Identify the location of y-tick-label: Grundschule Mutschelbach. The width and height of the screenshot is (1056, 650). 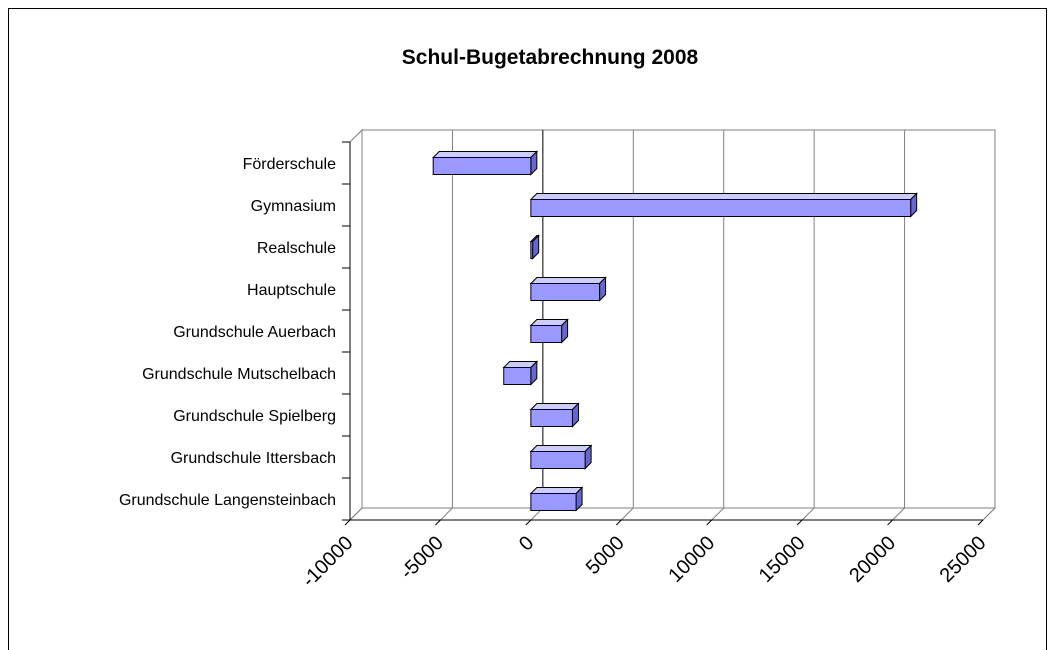
(239, 374).